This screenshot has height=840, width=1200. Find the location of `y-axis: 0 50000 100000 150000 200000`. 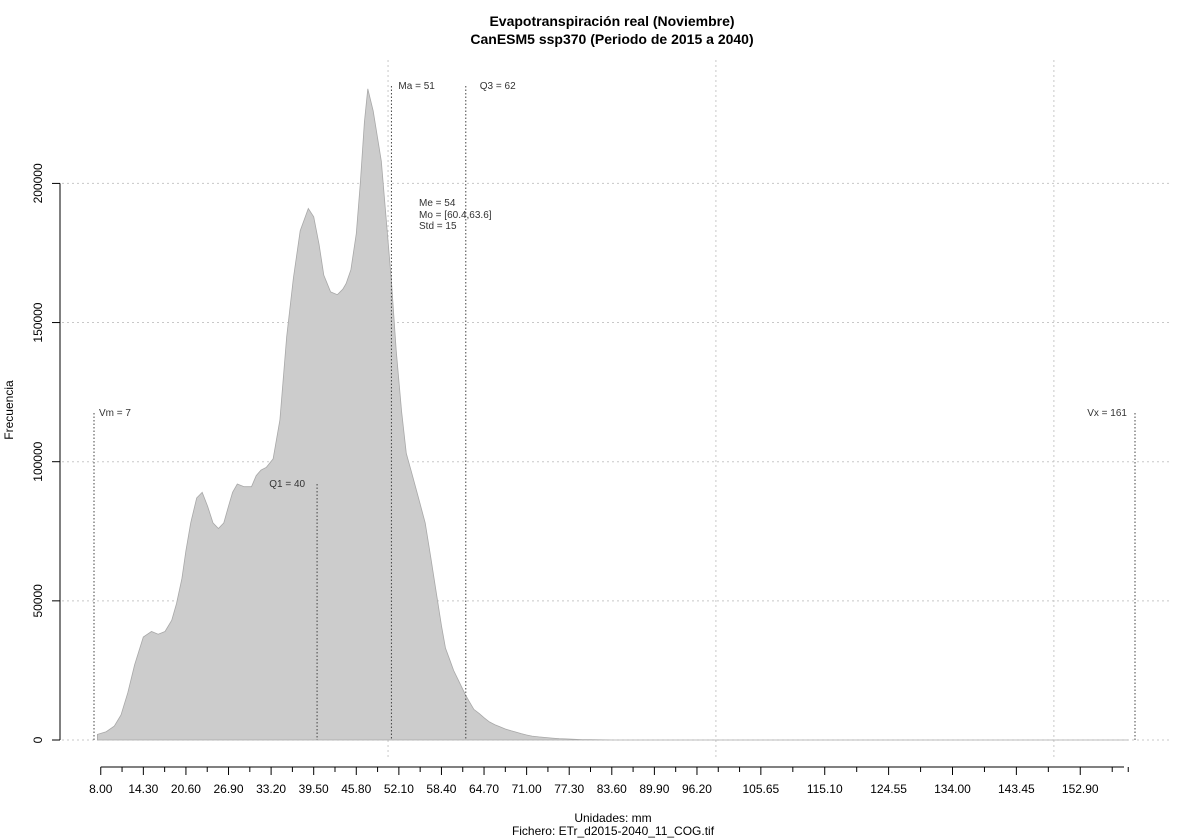

y-axis: 0 50000 100000 150000 200000 is located at coordinates (46, 453).